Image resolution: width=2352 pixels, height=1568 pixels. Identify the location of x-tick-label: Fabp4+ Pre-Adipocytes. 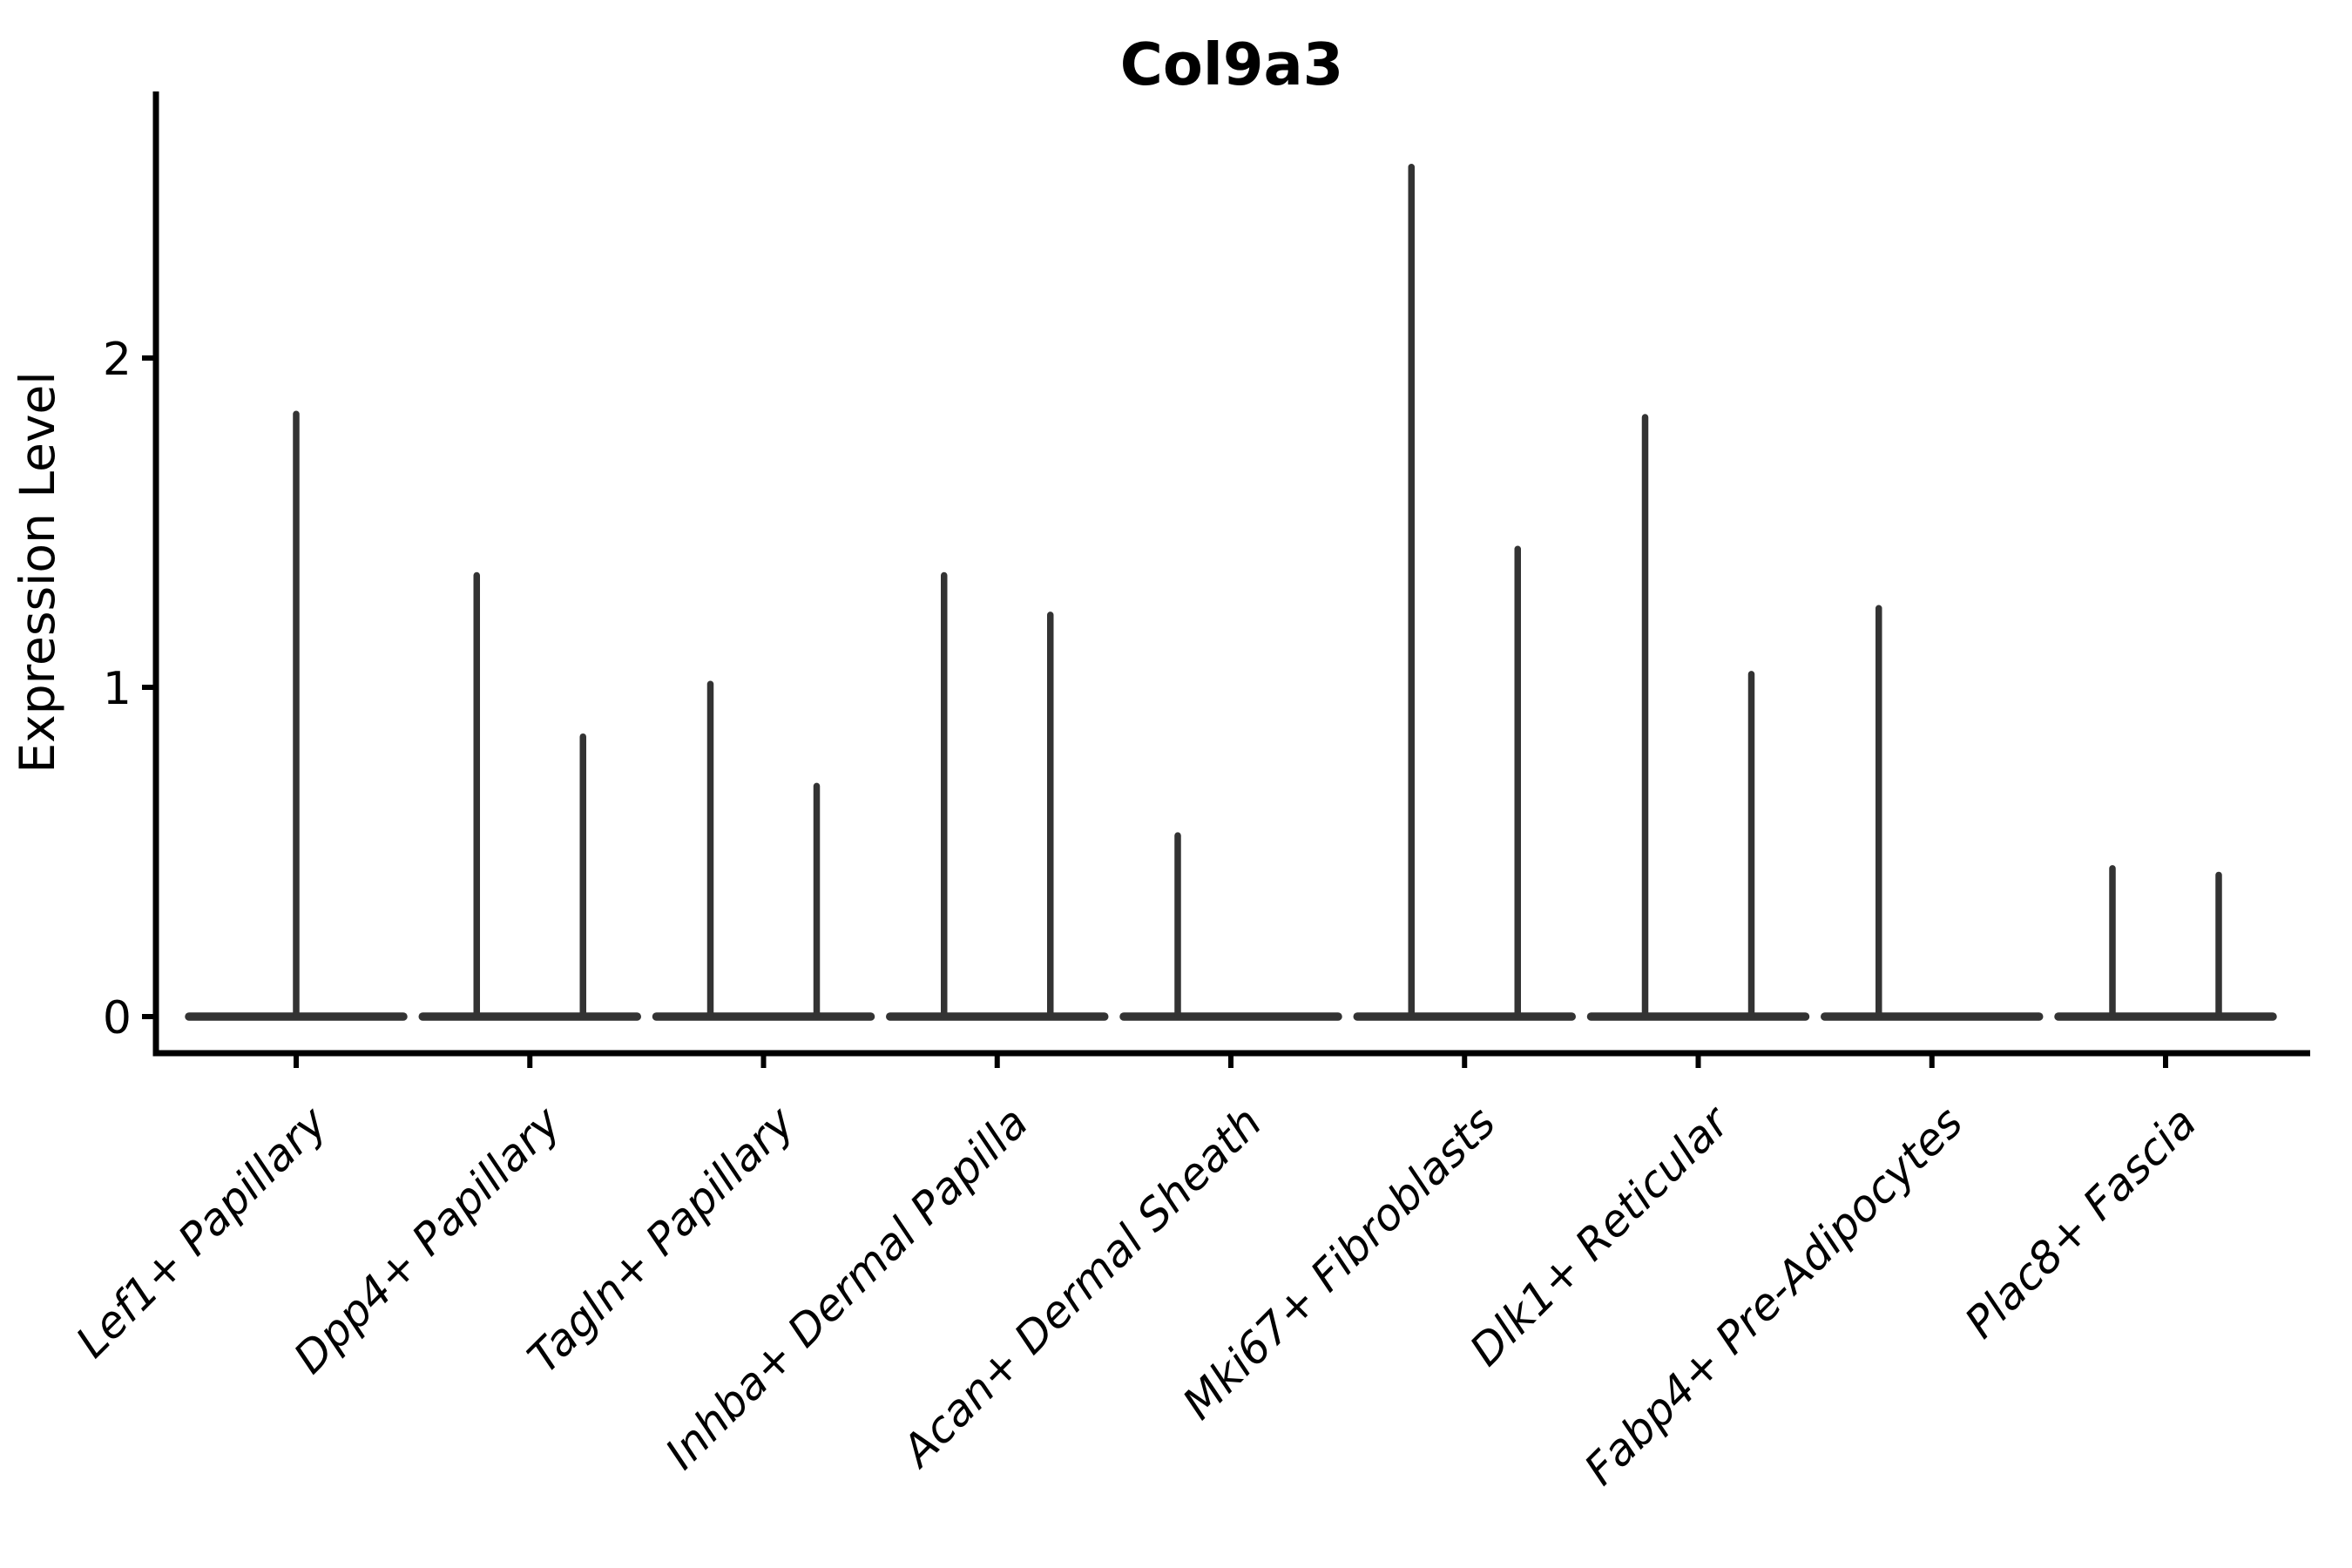
(1774, 1296).